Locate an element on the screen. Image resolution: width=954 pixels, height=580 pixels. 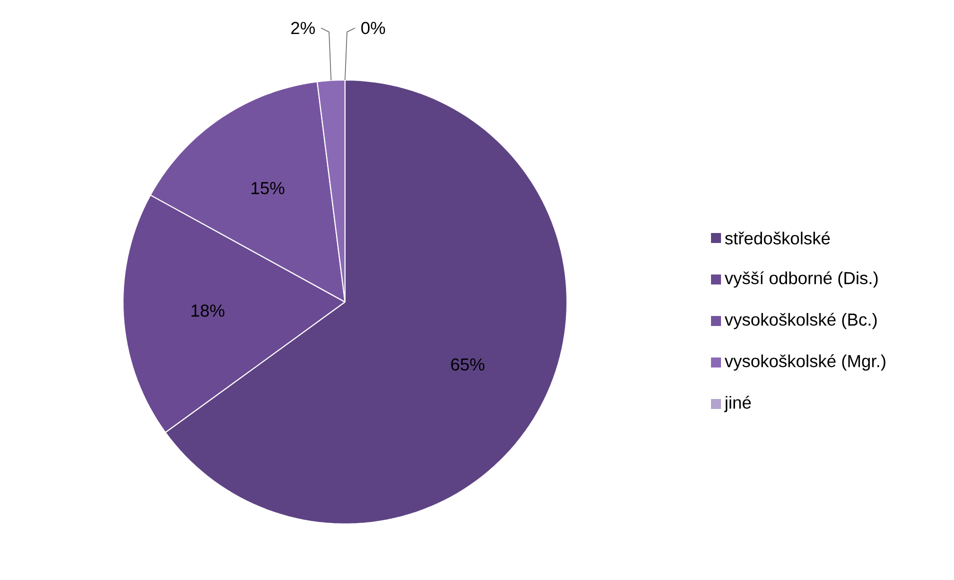
legend-label: vysokoškolské (Mgr.) is located at coordinates (805, 362).